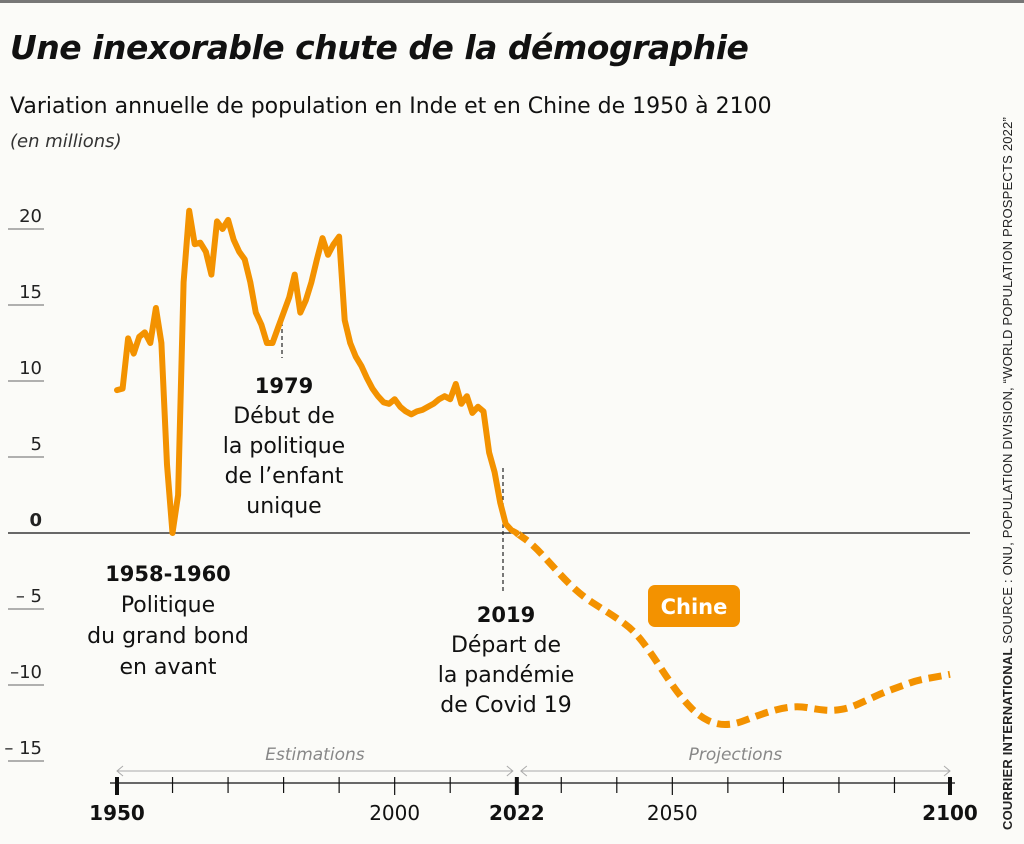  I want to click on series-label: Chine, so click(694, 606).